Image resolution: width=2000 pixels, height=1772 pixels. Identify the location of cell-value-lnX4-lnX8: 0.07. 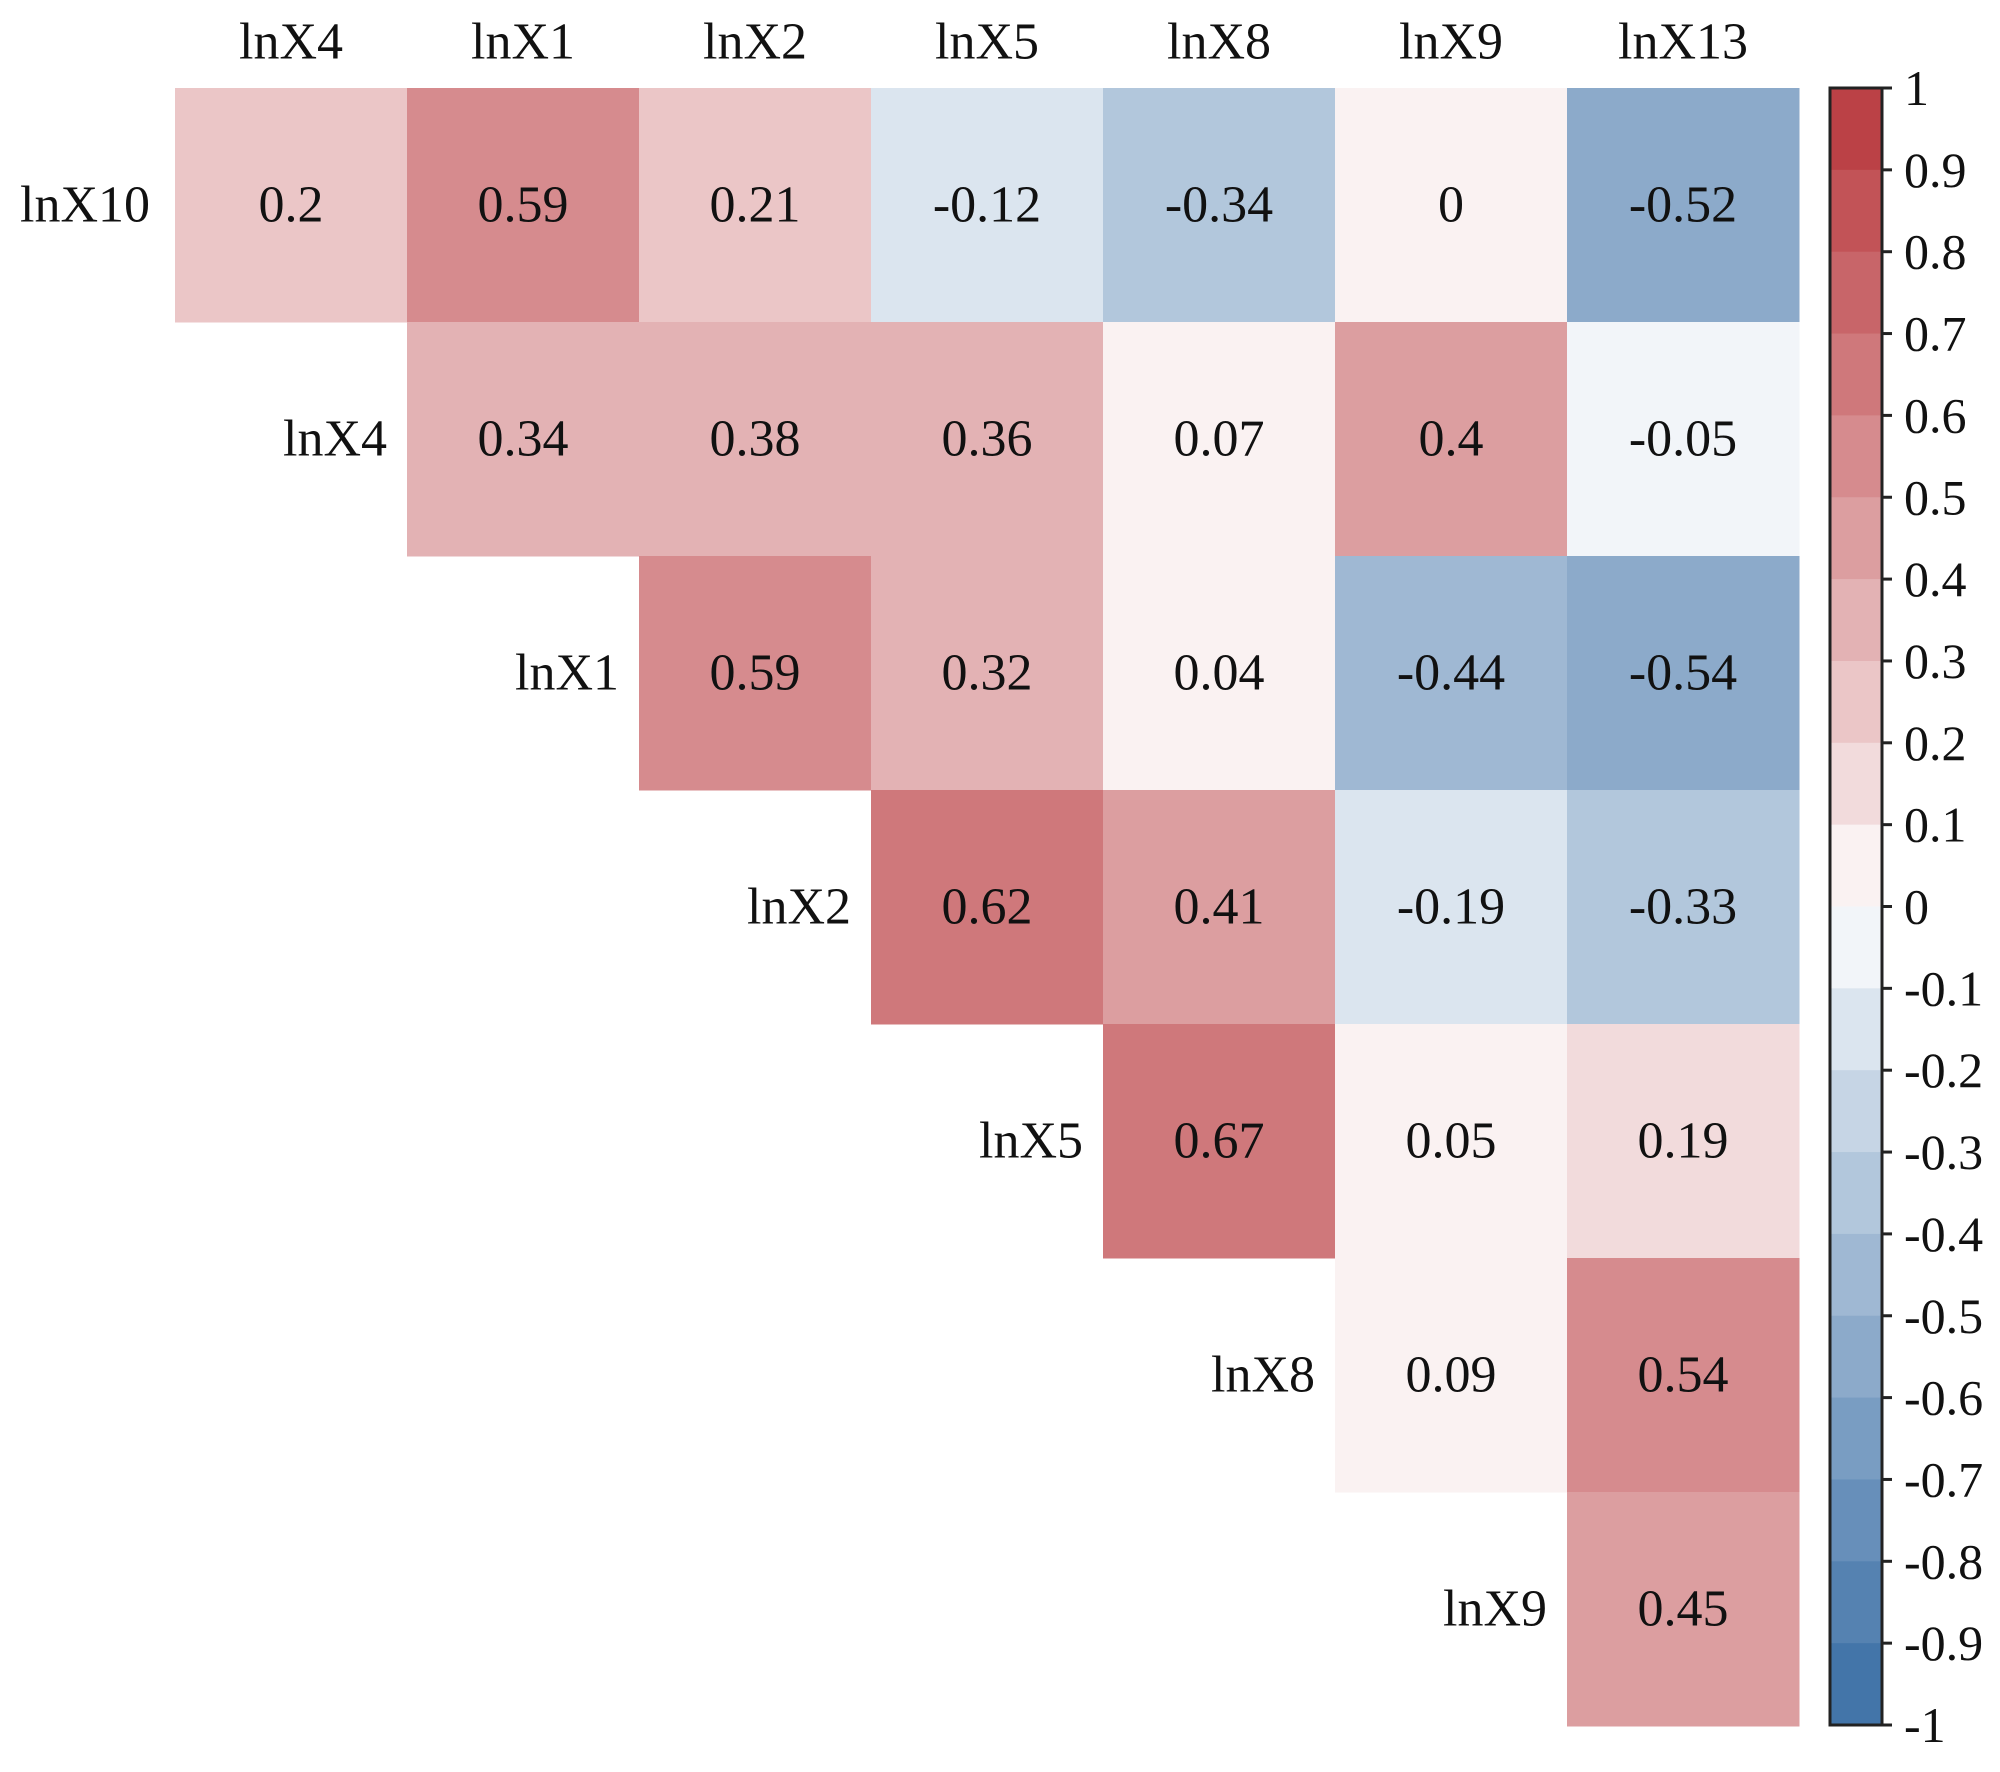
(1219, 439).